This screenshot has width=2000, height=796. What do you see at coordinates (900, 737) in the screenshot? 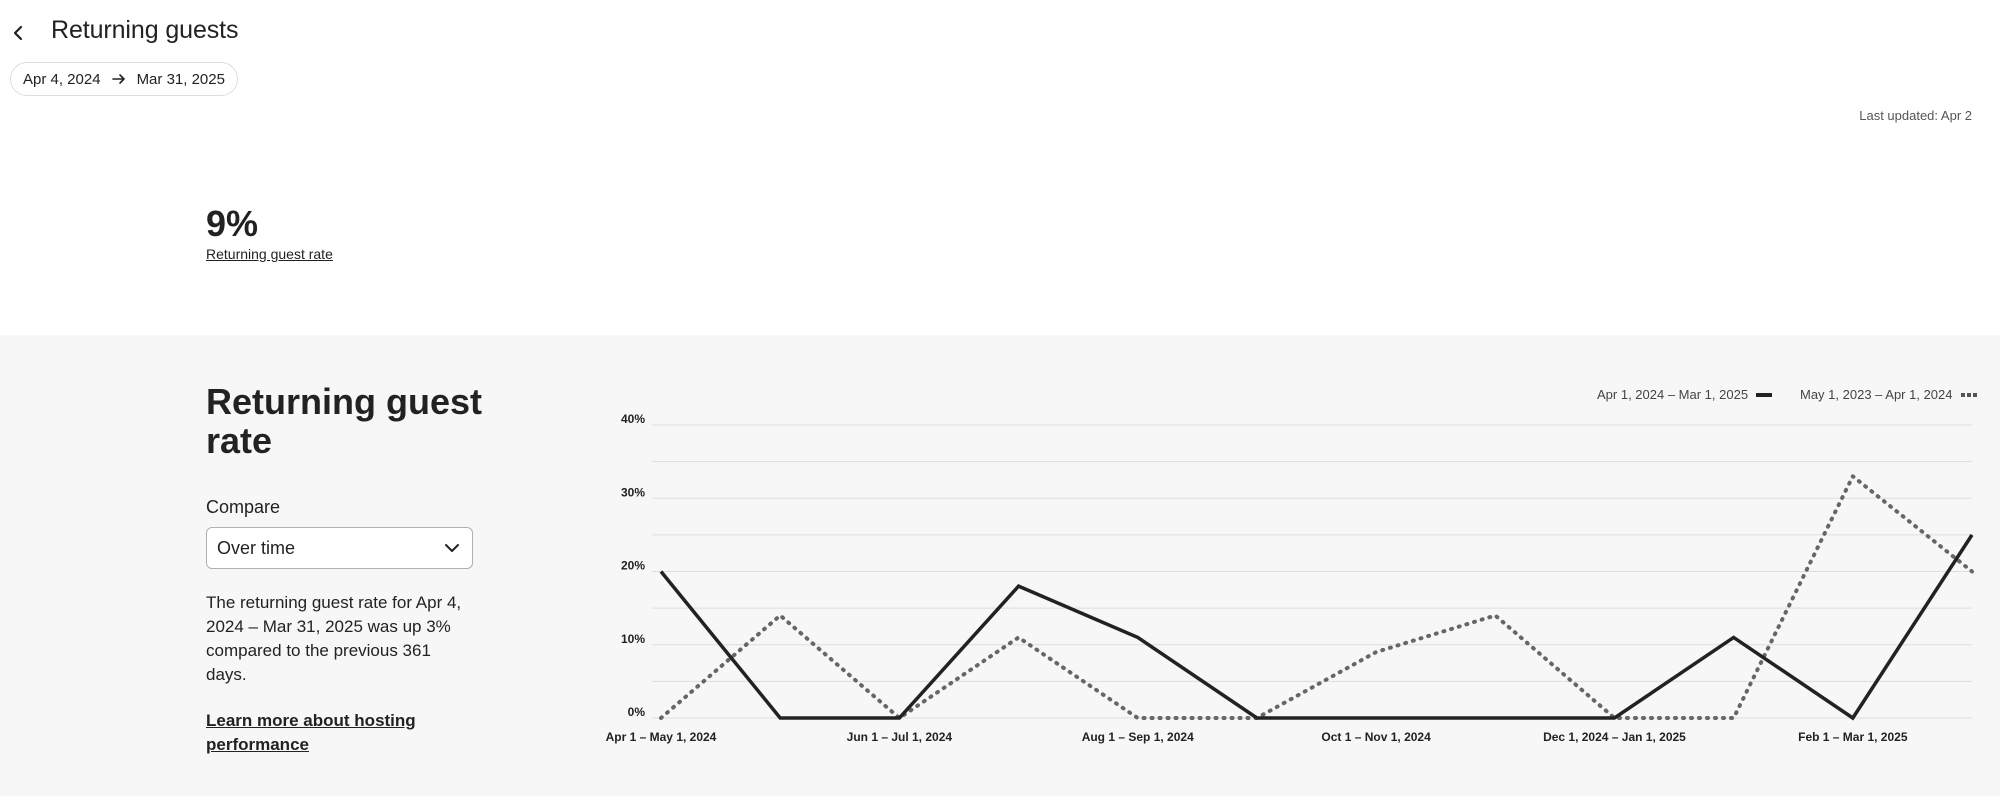
I see `x-tick-label: Jun 1 – Jul 1, 2024` at bounding box center [900, 737].